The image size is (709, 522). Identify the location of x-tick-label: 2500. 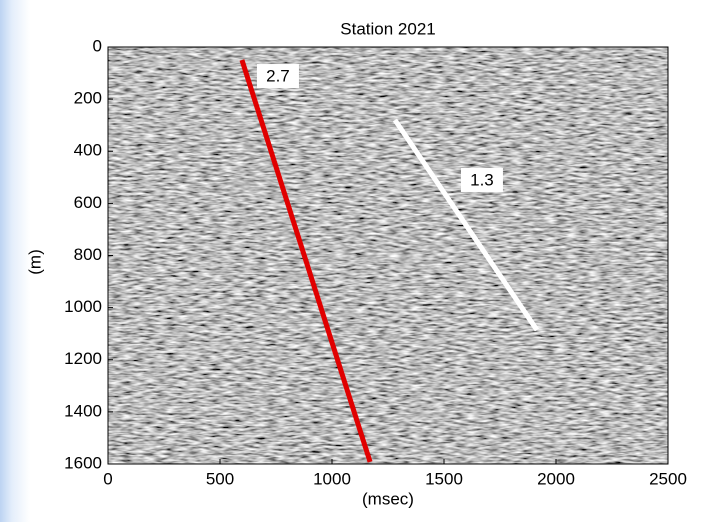
(668, 478).